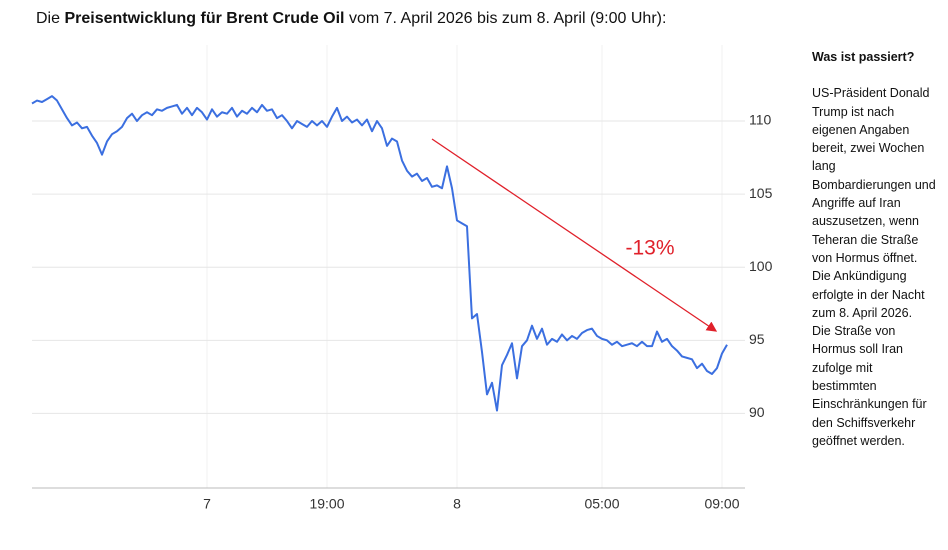 The width and height of the screenshot is (948, 550). What do you see at coordinates (721, 504) in the screenshot?
I see `x-tick-label: 09:00` at bounding box center [721, 504].